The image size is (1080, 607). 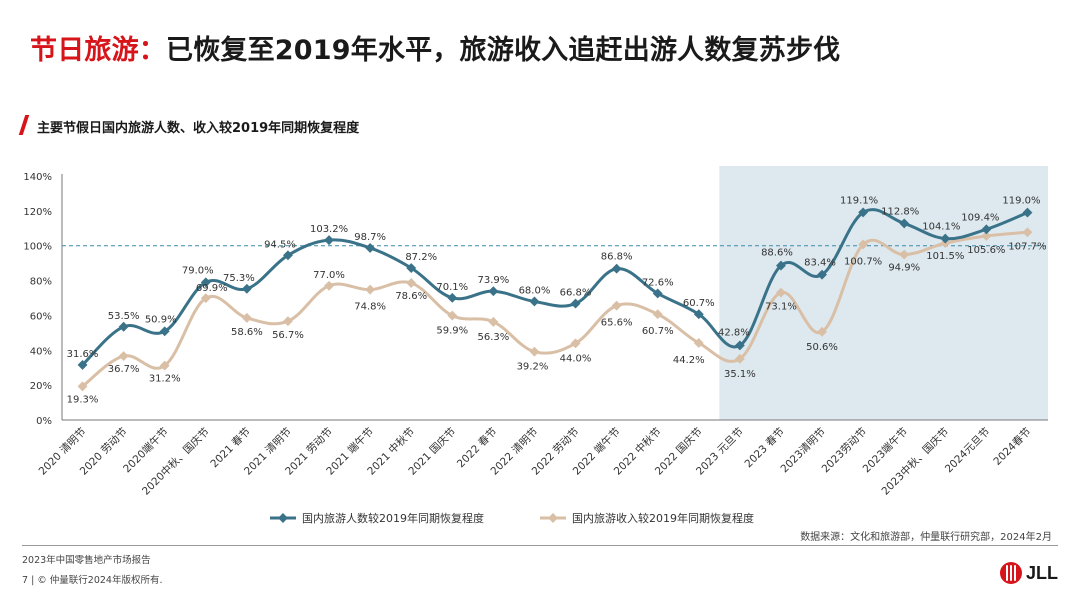 What do you see at coordinates (41, 351) in the screenshot?
I see `y-tick-label: 40%` at bounding box center [41, 351].